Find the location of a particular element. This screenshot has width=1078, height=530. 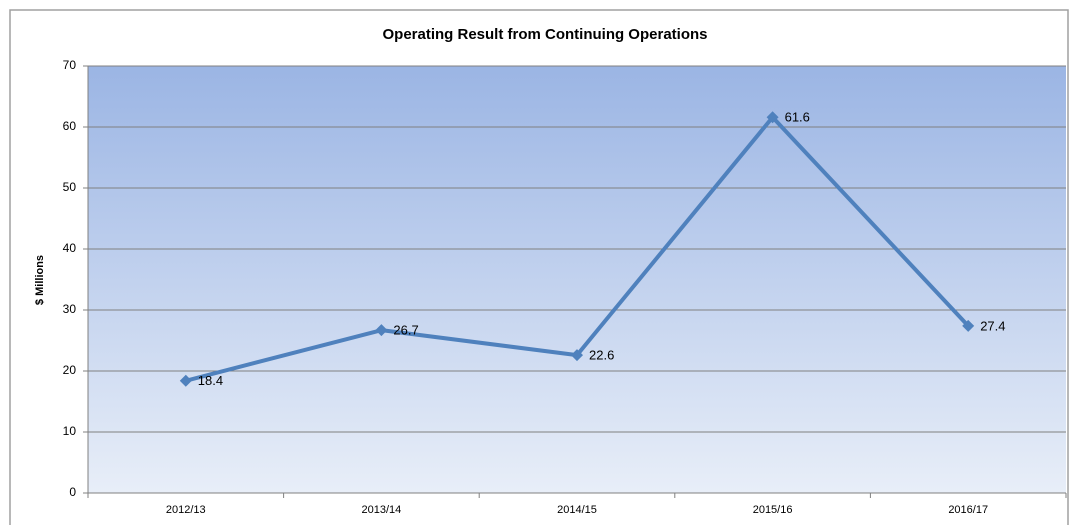

data-label: 61.6 is located at coordinates (797, 117).